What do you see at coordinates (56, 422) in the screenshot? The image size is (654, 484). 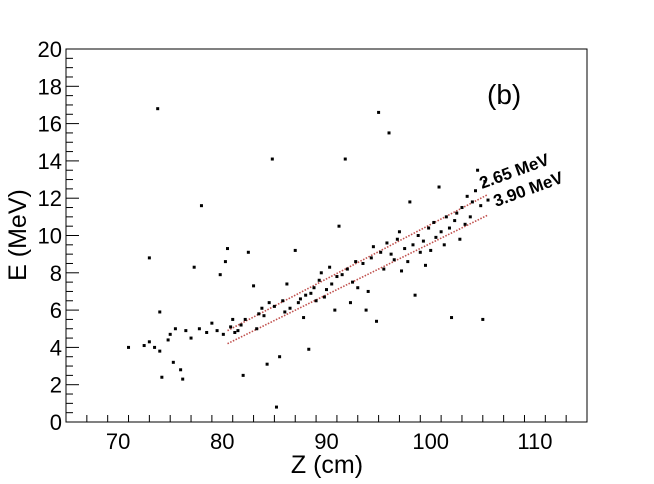 I see `y-tick-label: 0` at bounding box center [56, 422].